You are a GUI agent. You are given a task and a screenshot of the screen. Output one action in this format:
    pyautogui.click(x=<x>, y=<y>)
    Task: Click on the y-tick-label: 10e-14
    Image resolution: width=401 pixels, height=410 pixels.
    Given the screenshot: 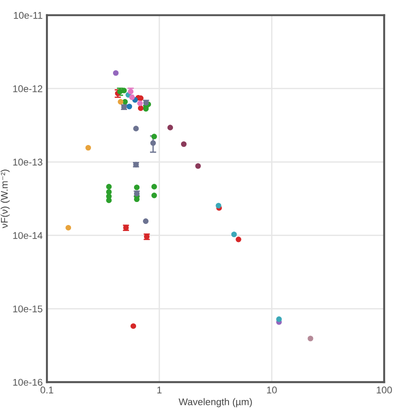 What is the action you would take?
    pyautogui.click(x=27, y=235)
    